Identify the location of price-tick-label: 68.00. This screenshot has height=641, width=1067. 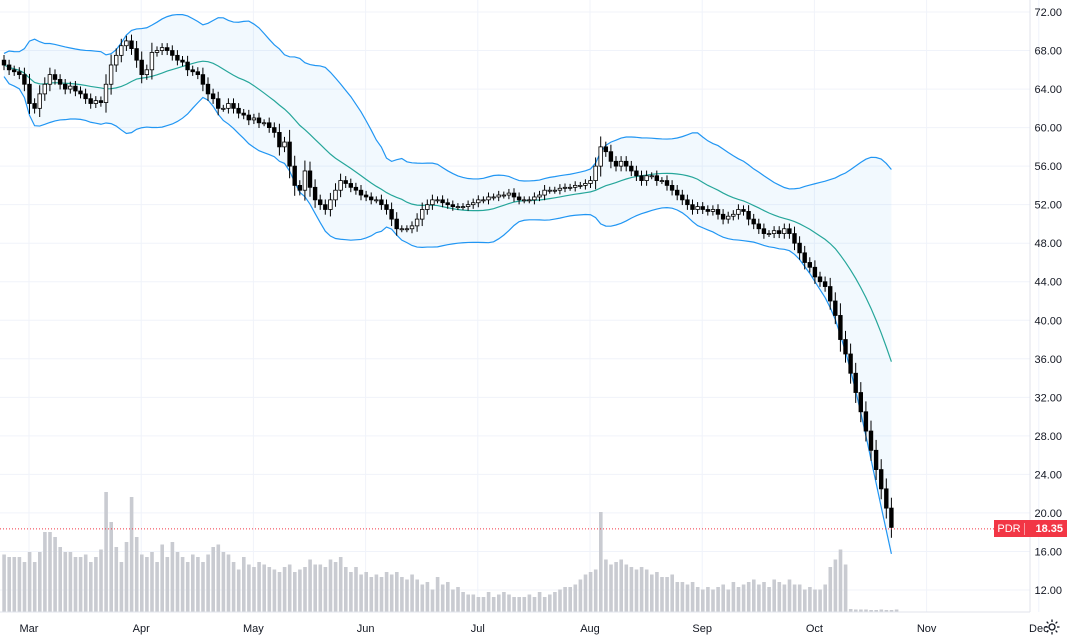
(1048, 52).